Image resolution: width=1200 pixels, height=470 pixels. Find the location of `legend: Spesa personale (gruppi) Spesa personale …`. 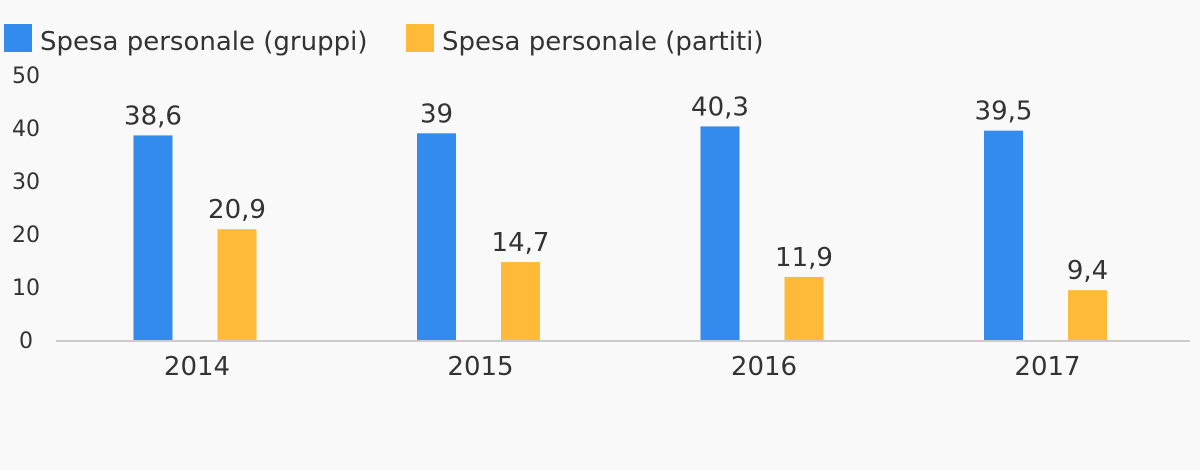

legend: Spesa personale (gruppi) Spesa personale … is located at coordinates (384, 40).